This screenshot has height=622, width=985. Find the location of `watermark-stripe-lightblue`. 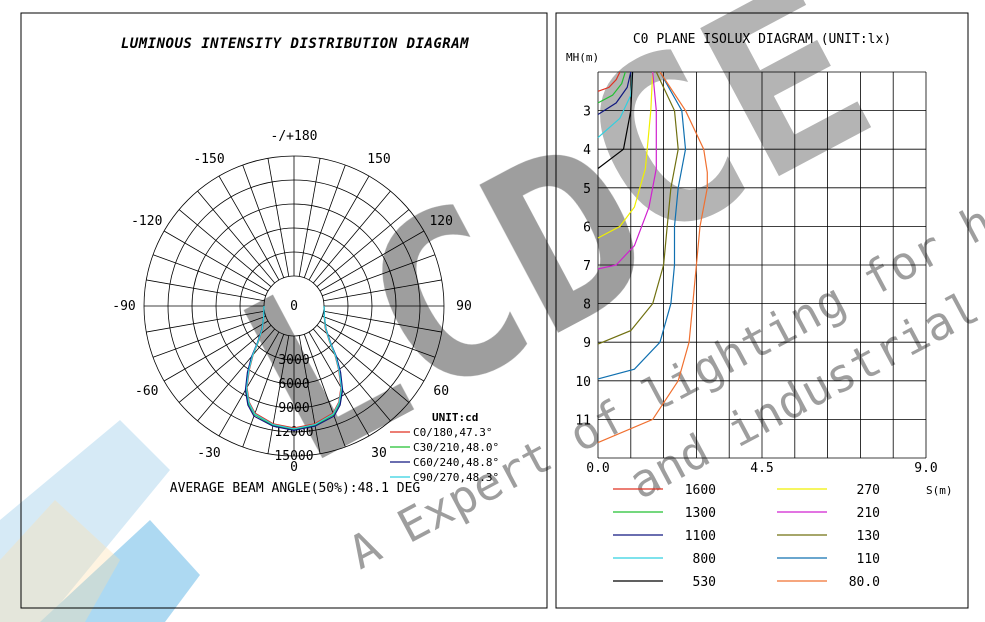

watermark-stripe-lightblue is located at coordinates (120, 571).